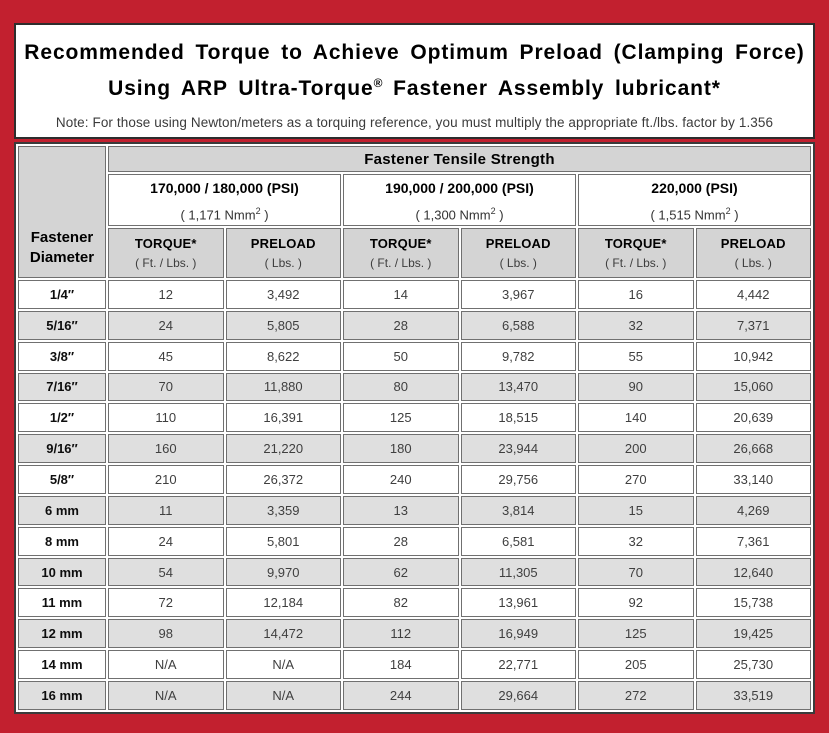 Image resolution: width=829 pixels, height=733 pixels. Describe the element at coordinates (283, 572) in the screenshot. I see `value-cell: 9,970` at that location.